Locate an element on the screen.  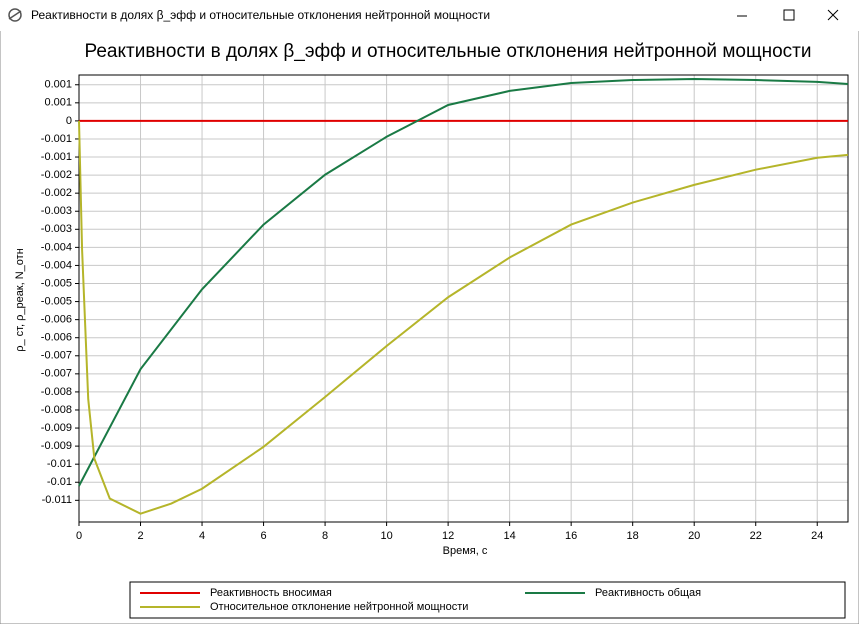
x-tick-label: 12 is located at coordinates (448, 536).